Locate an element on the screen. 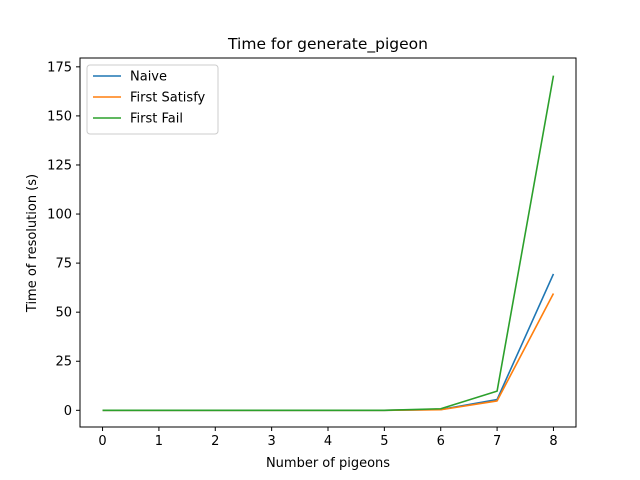  x-tick-label-6: 6 is located at coordinates (441, 441).